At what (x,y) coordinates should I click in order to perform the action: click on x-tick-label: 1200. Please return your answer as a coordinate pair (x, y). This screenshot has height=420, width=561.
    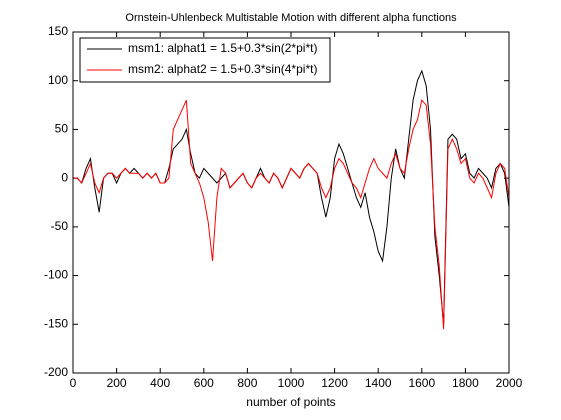
    Looking at the image, I should click on (334, 383).